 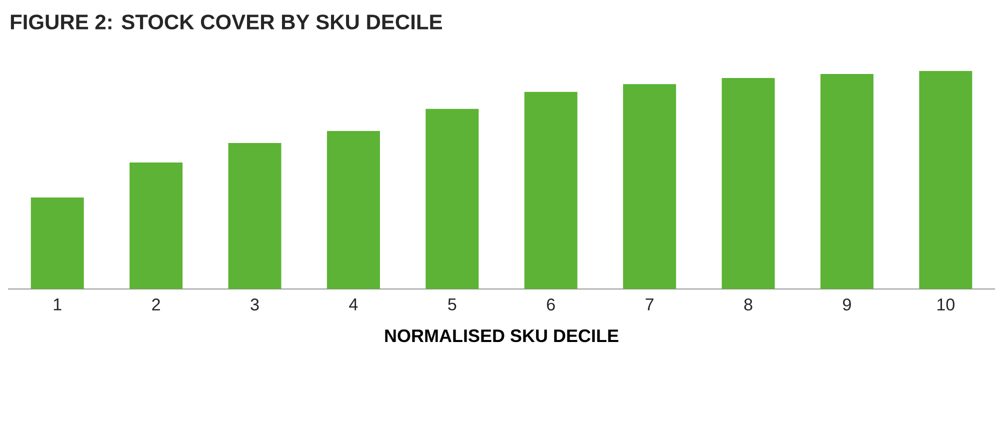 What do you see at coordinates (58, 304) in the screenshot?
I see `x-tick-label: 1` at bounding box center [58, 304].